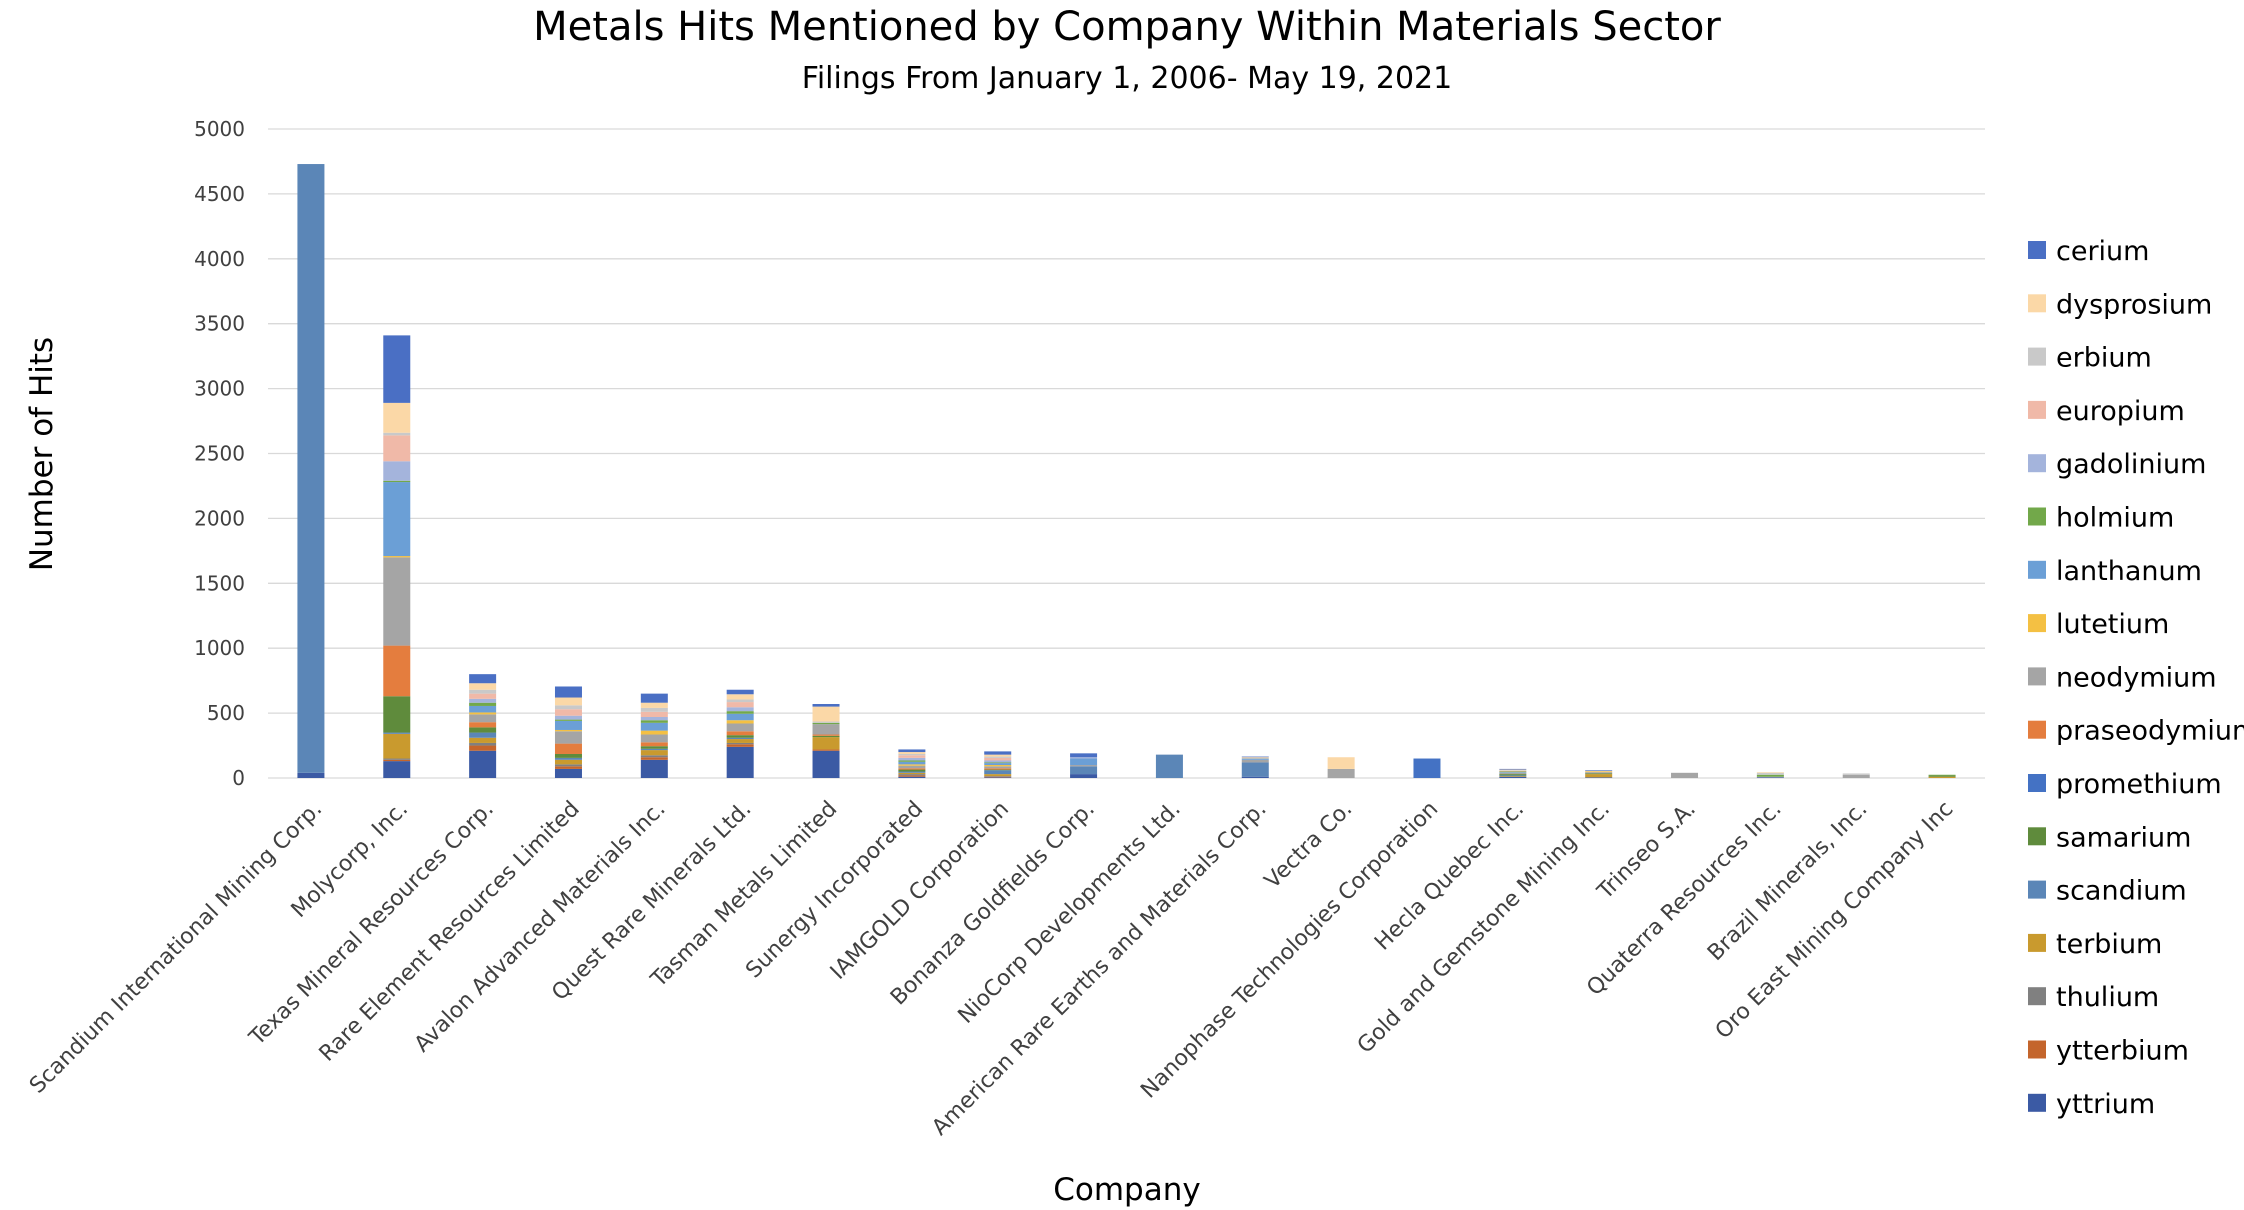 The height and width of the screenshot is (1210, 2244). What do you see at coordinates (2091, 1104) in the screenshot?
I see `legend-item-yttrium: yttrium` at bounding box center [2091, 1104].